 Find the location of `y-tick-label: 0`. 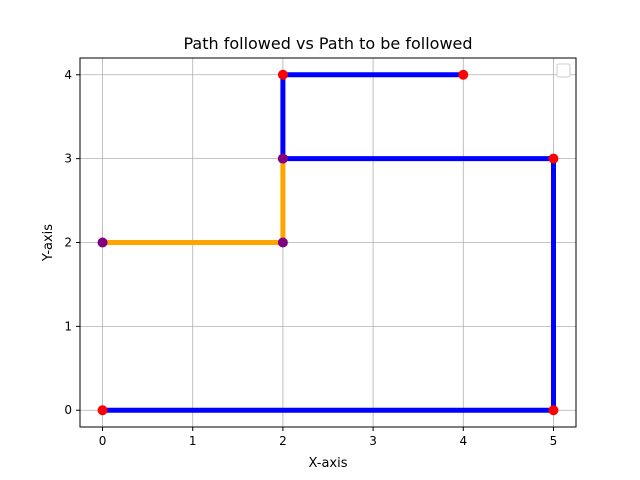

y-tick-label: 0 is located at coordinates (68, 410).